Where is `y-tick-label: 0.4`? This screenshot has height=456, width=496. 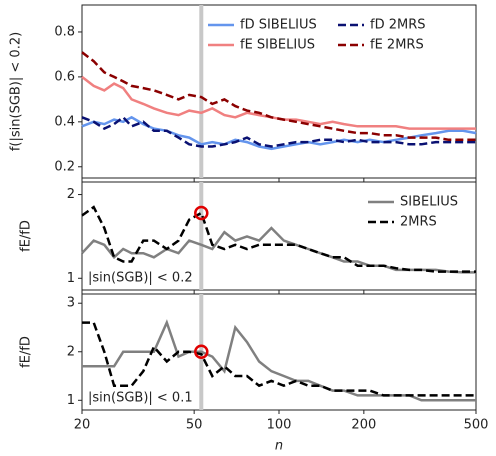
y-tick-label: 0.4 is located at coordinates (64, 121).